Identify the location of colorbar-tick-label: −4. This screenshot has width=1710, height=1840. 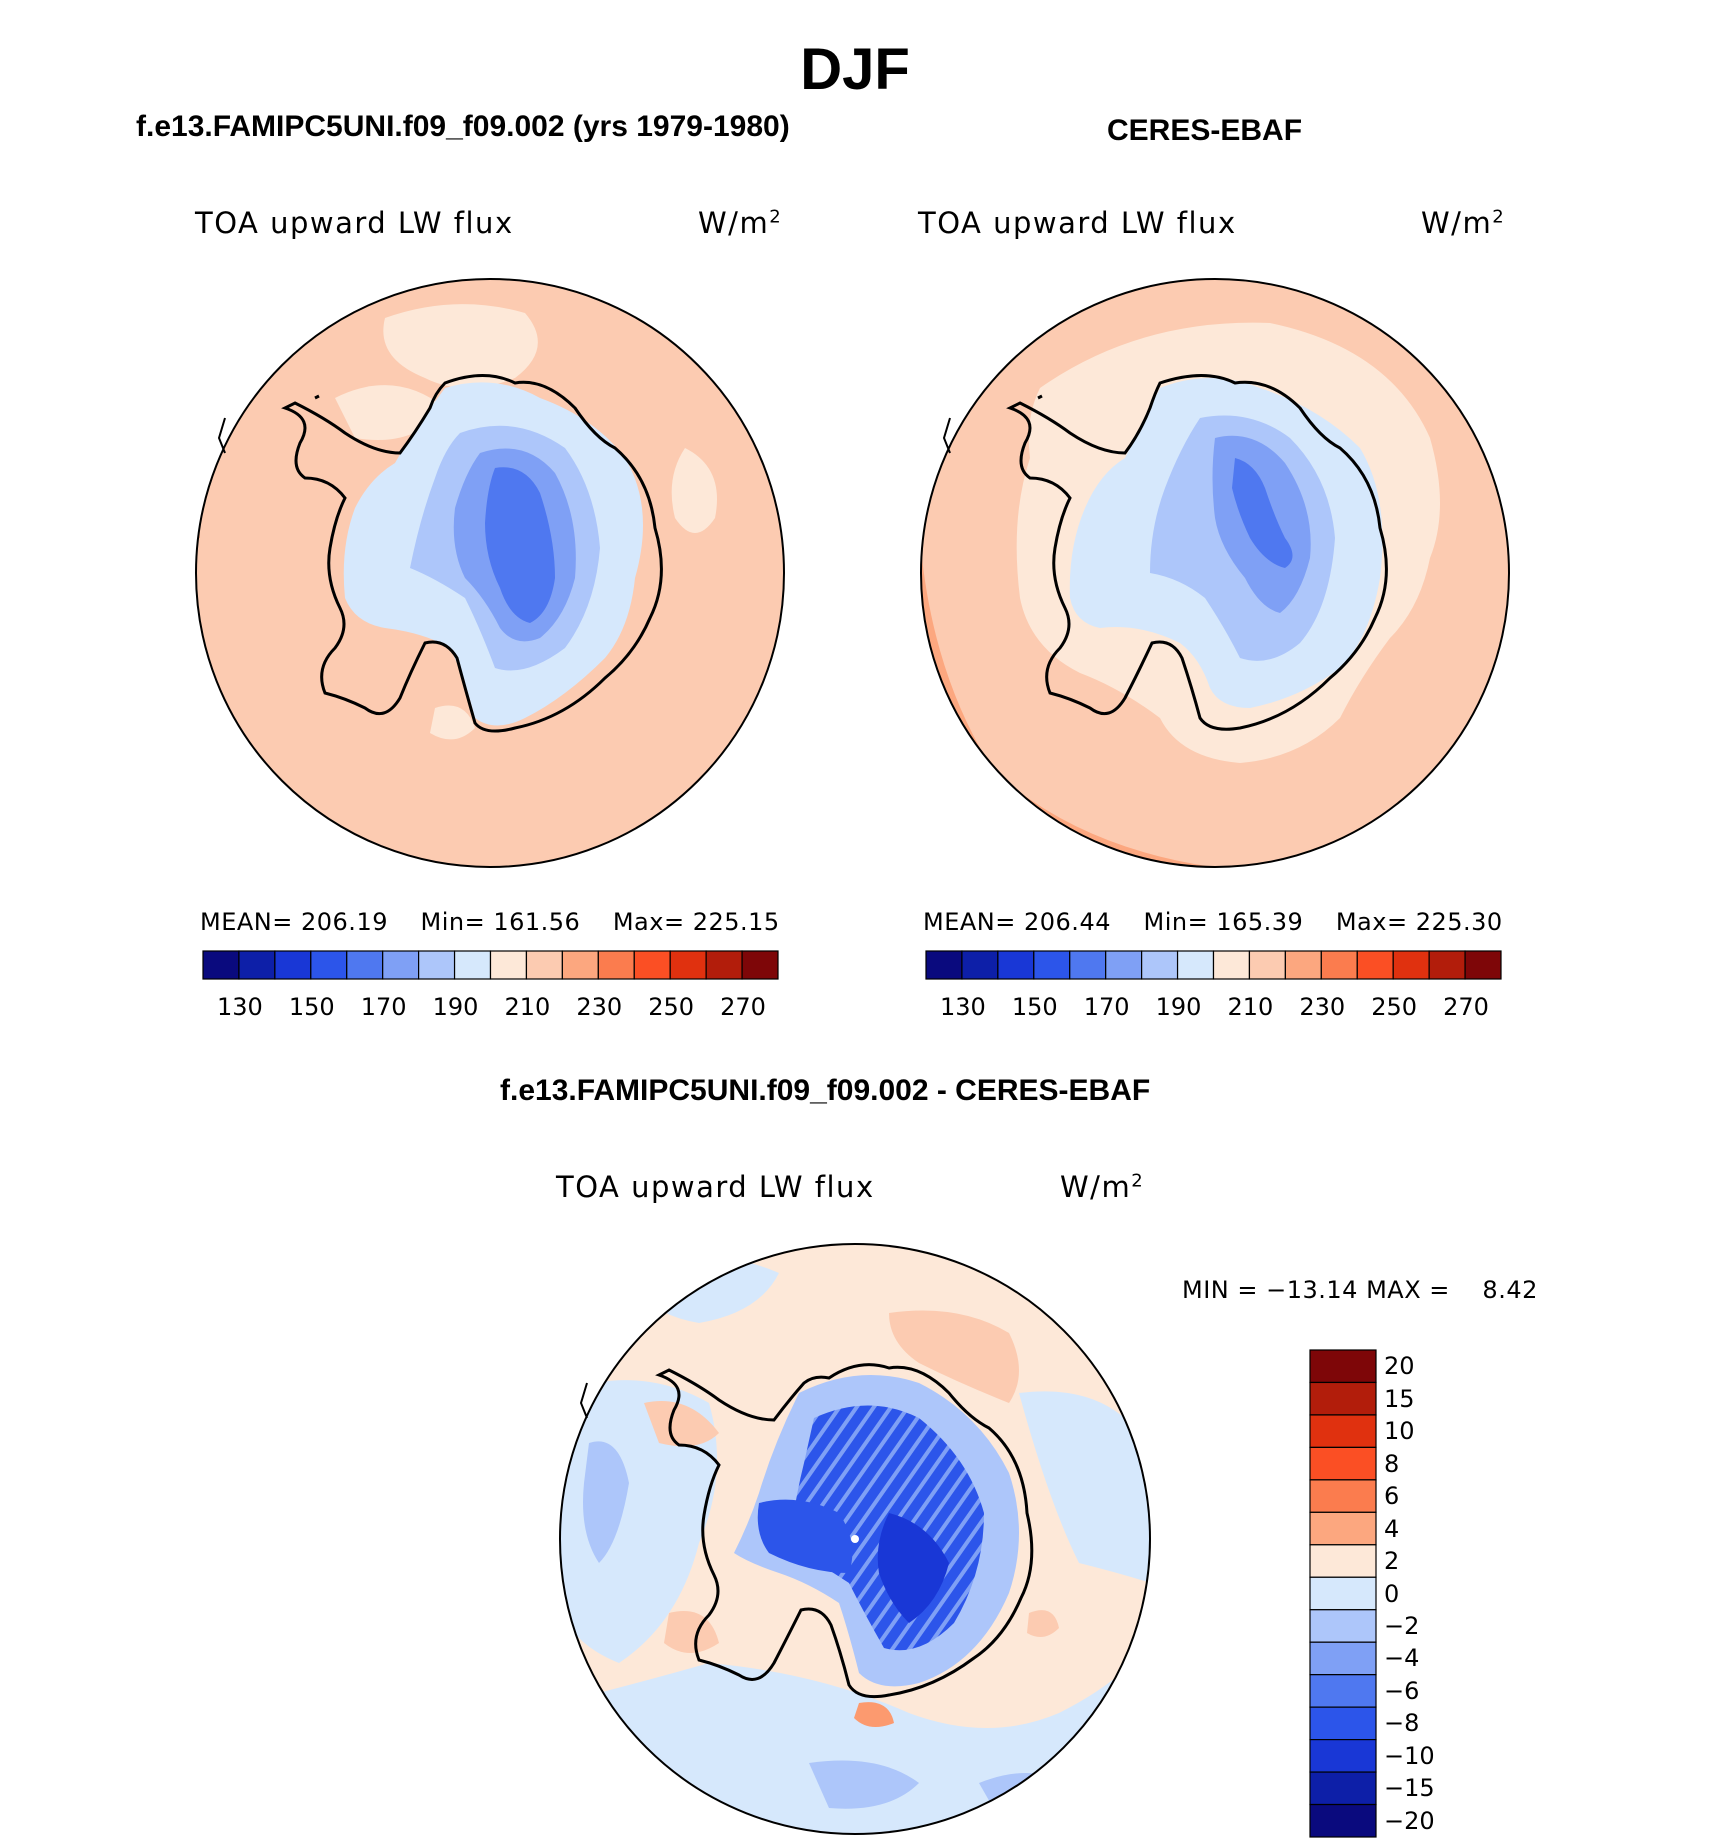
(1402, 1658).